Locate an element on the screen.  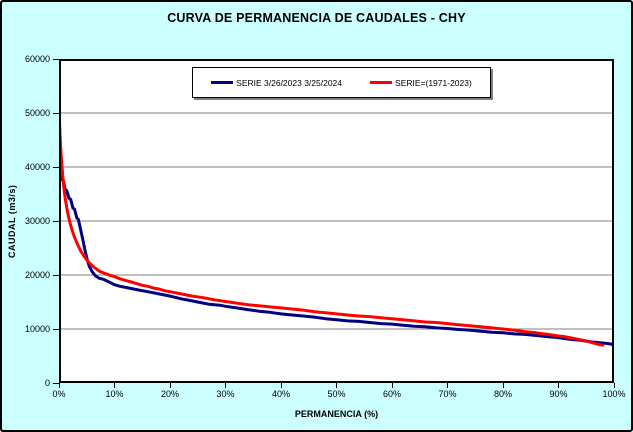
x-tick-label-100%: 100% is located at coordinates (614, 394).